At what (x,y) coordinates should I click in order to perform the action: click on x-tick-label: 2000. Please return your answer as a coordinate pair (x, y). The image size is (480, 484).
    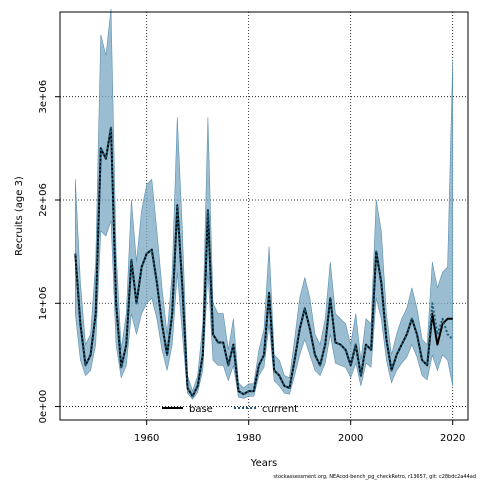
    Looking at the image, I should click on (350, 438).